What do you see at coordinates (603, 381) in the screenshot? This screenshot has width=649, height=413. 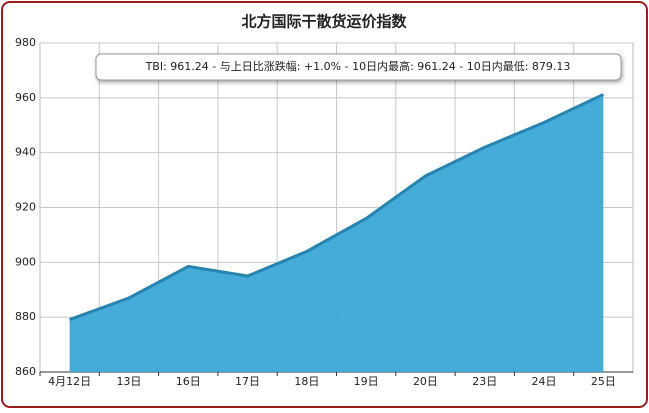 I see `x-tick-label: 25日` at bounding box center [603, 381].